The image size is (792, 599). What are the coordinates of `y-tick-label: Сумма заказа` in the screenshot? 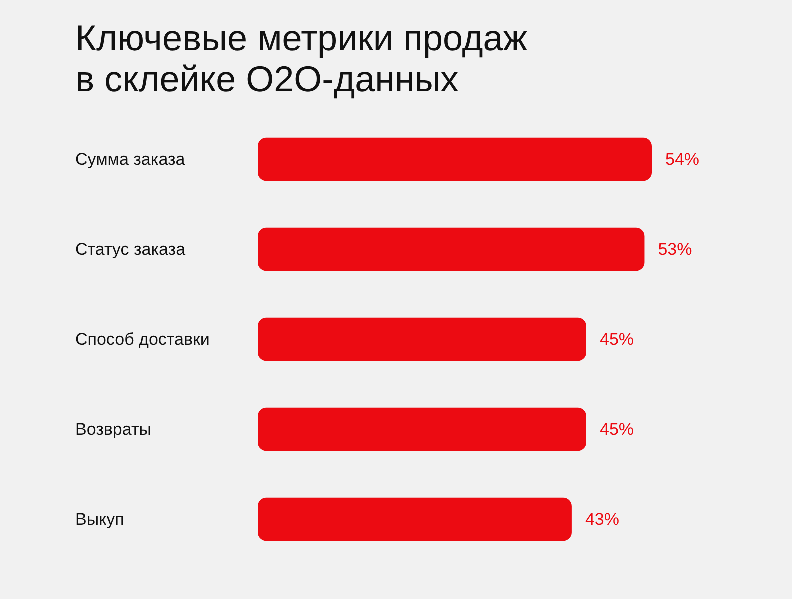 It's located at (131, 159).